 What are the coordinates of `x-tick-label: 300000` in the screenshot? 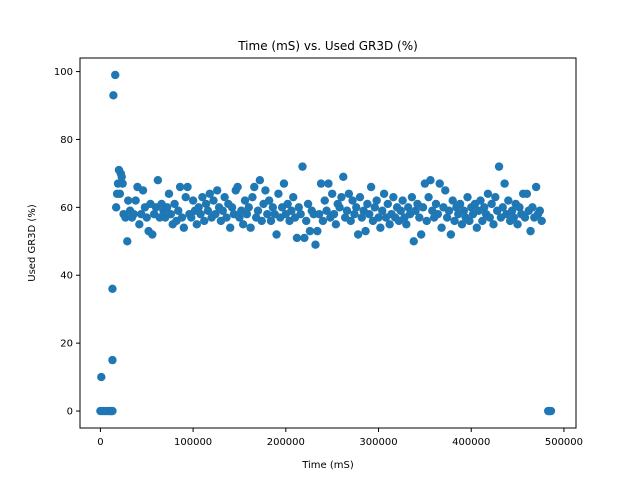 It's located at (378, 442).